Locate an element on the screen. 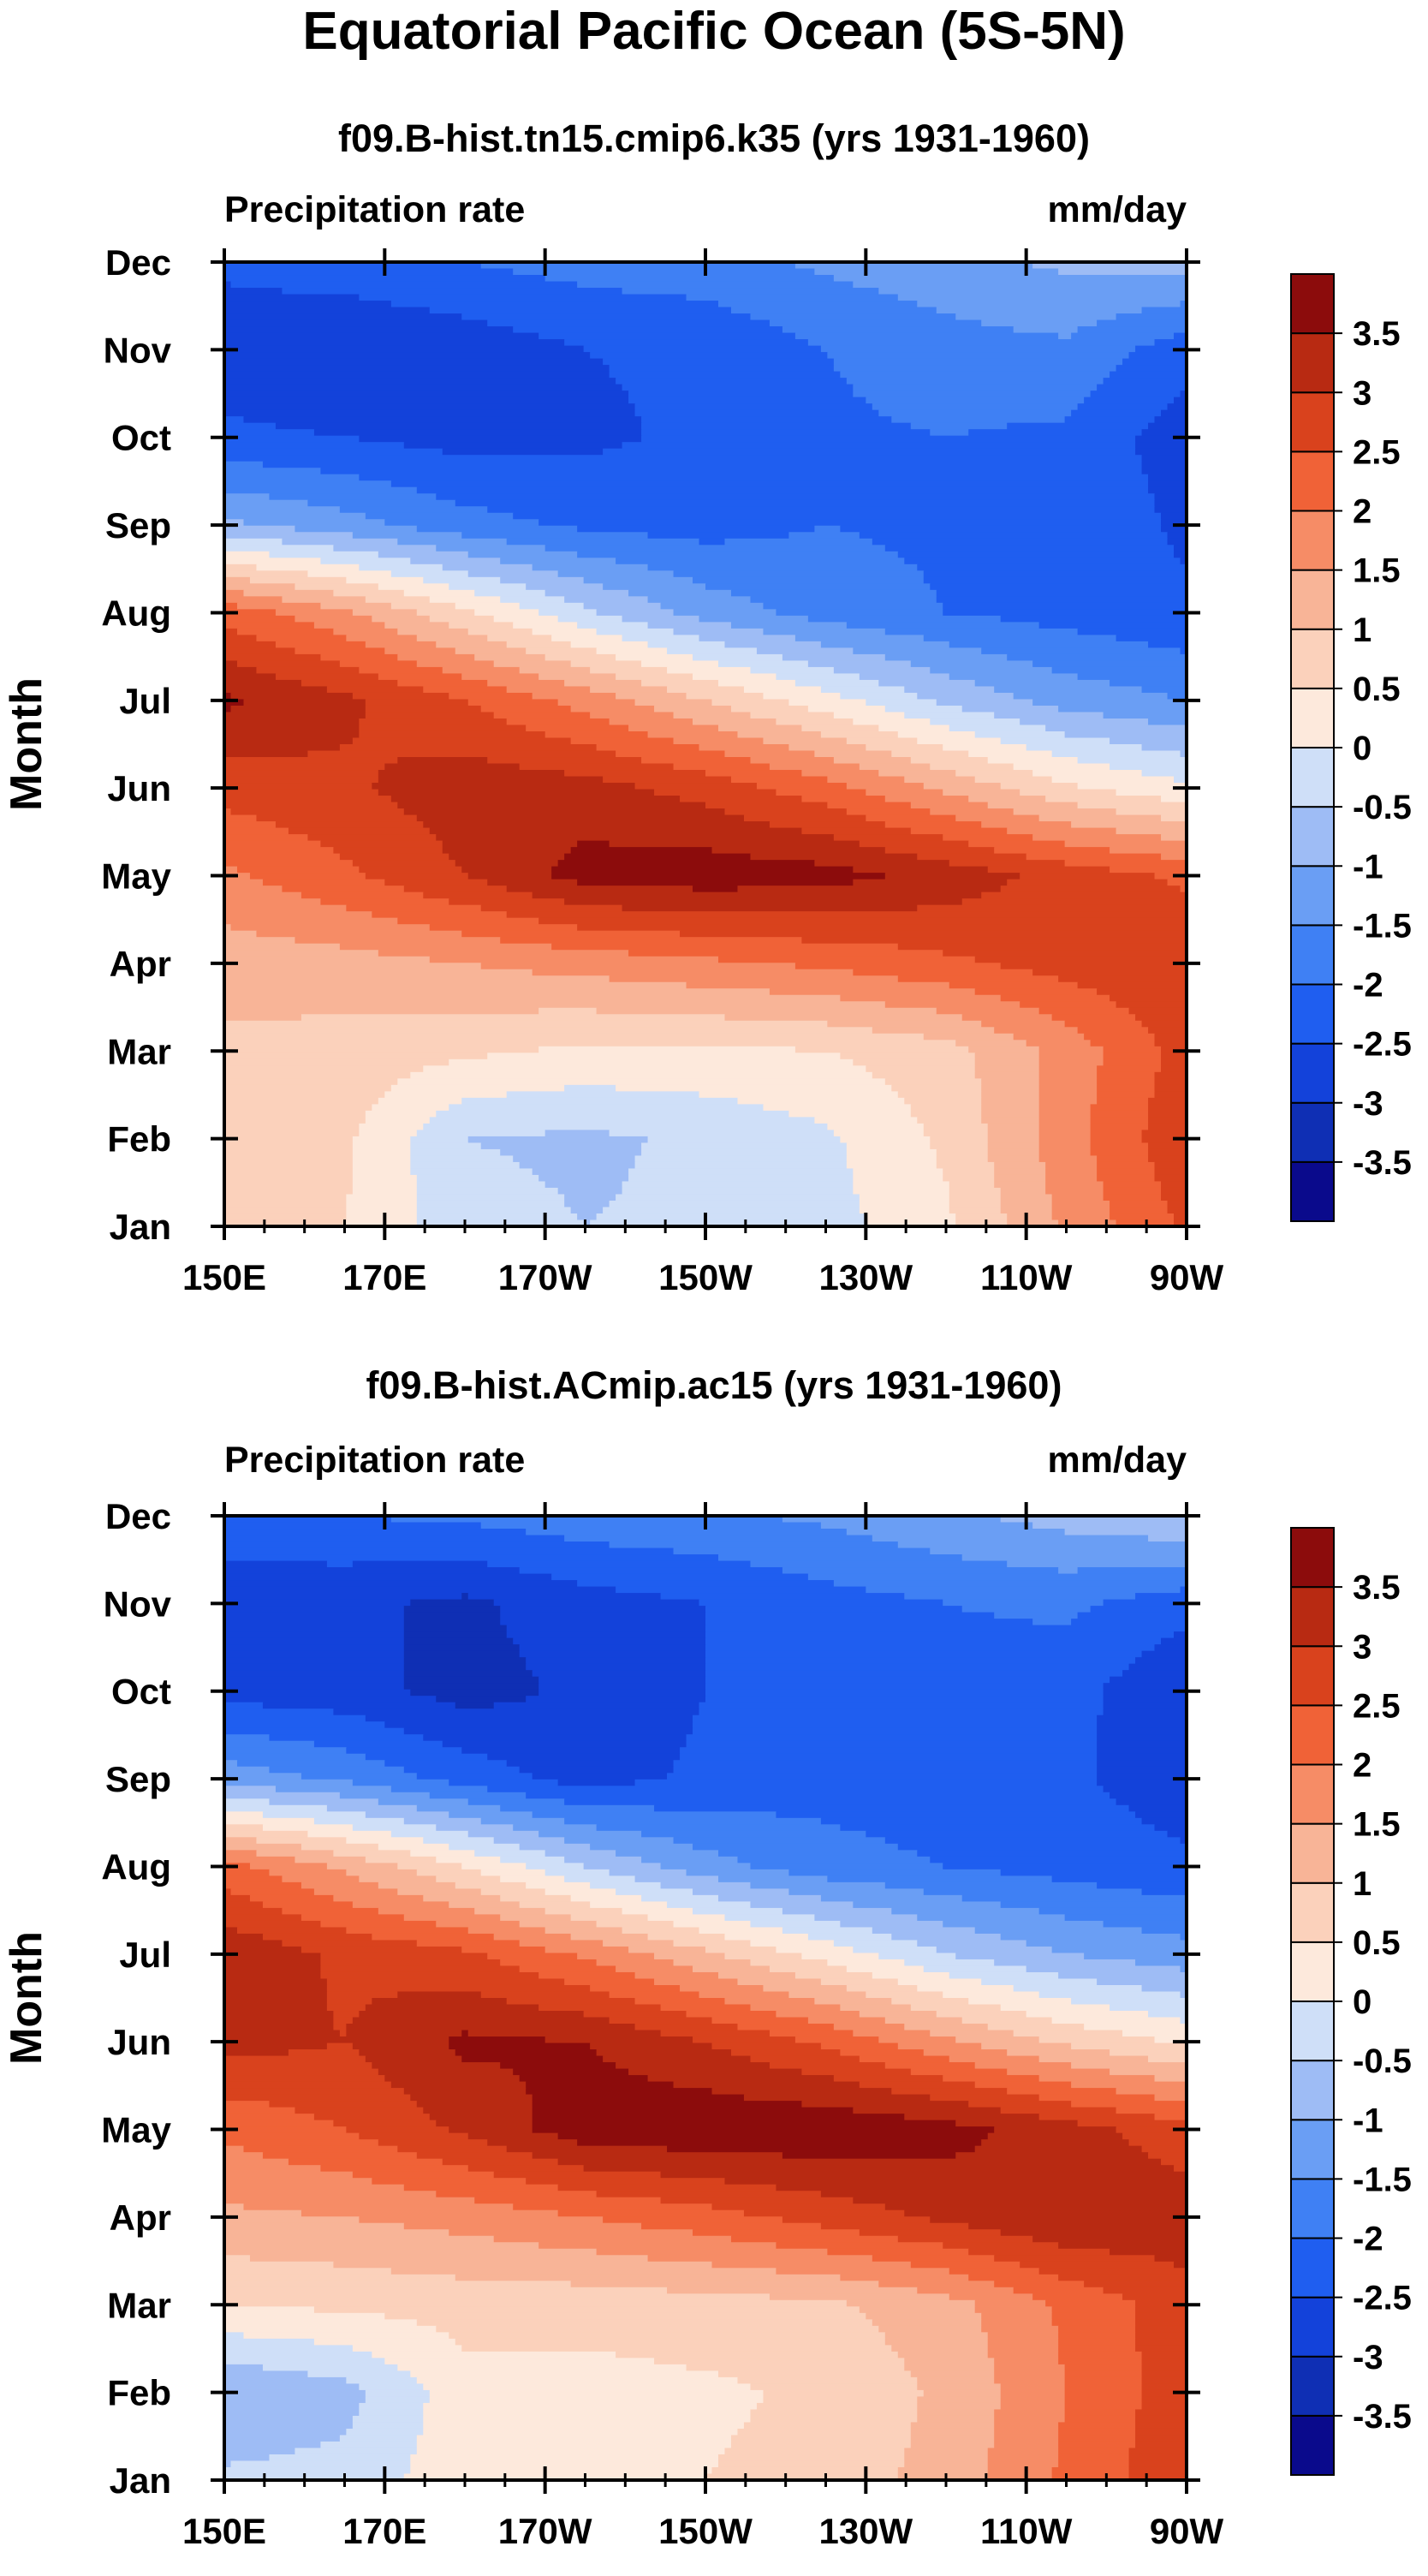  colorbar-label: -3.5 is located at coordinates (1383, 1163).